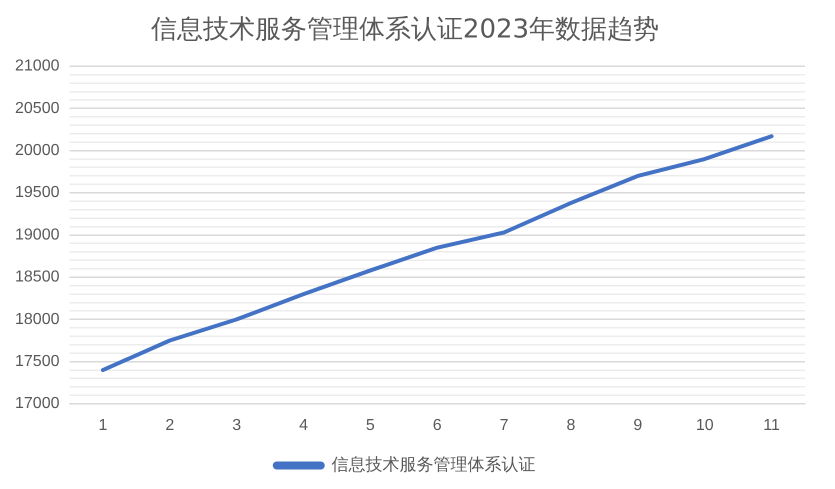 The image size is (835, 489). What do you see at coordinates (433, 464) in the screenshot?
I see `legend-label: 信息技术服务管理体系认证` at bounding box center [433, 464].